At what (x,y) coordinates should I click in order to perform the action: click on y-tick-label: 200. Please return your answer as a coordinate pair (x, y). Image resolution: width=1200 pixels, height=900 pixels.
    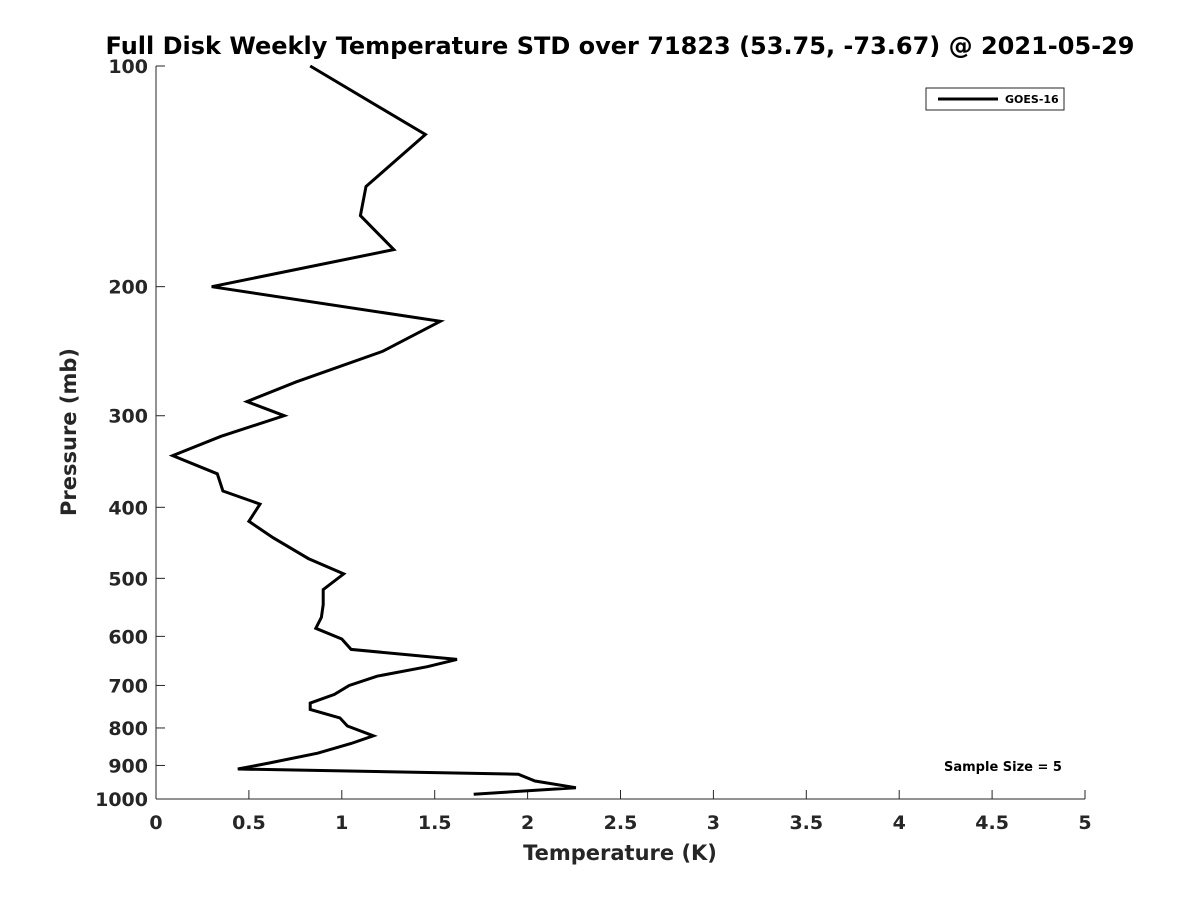
    Looking at the image, I should click on (128, 288).